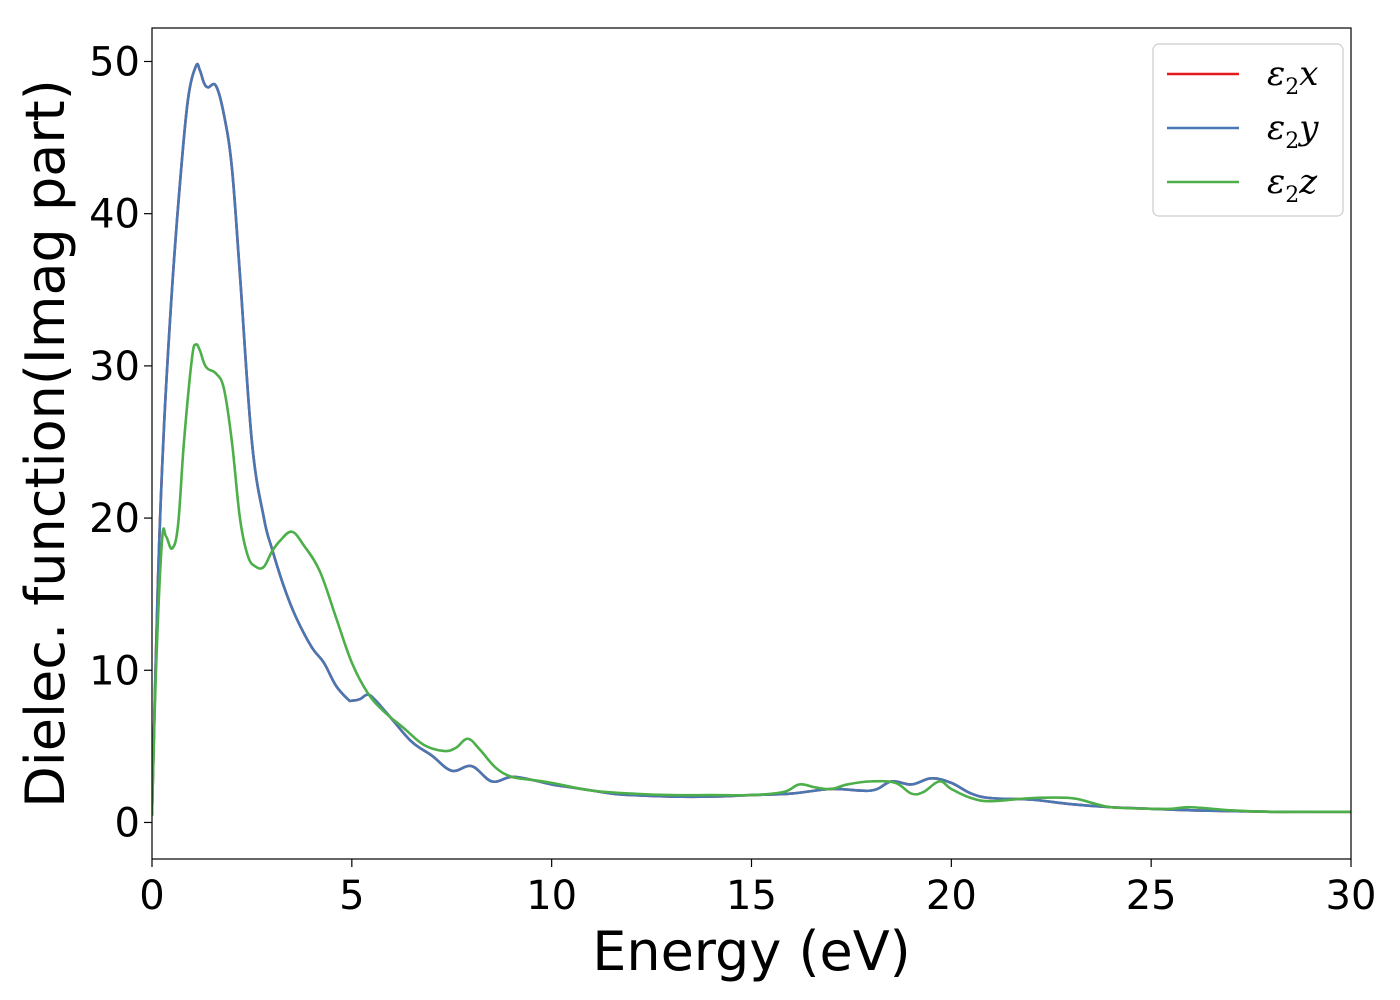 The width and height of the screenshot is (1400, 1000). Describe the element at coordinates (1242, 77) in the screenshot. I see `legend-entry-x: ε2x` at that location.